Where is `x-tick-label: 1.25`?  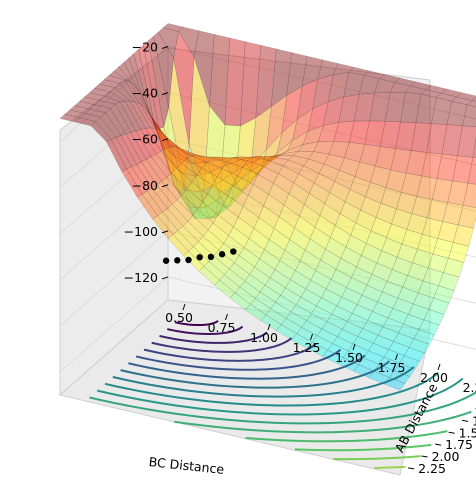
x-tick-label: 1.25 is located at coordinates (307, 347).